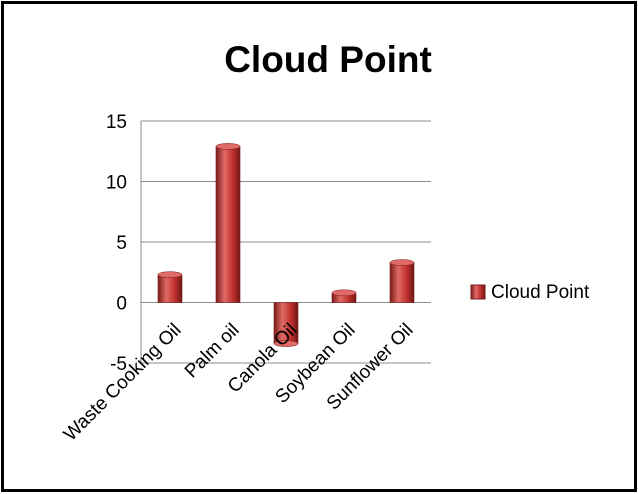 The image size is (638, 494). I want to click on y-tick-label: -5, so click(118, 364).